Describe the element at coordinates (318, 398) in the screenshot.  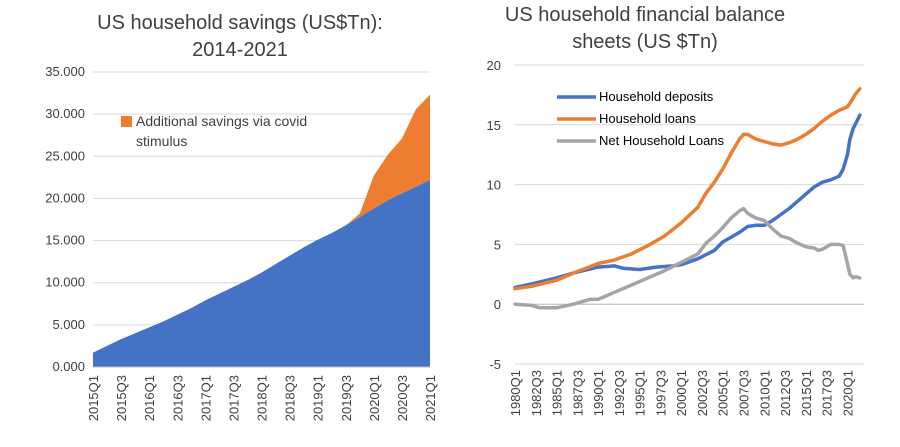
I see `x-tick-label: 2019Q1` at that location.